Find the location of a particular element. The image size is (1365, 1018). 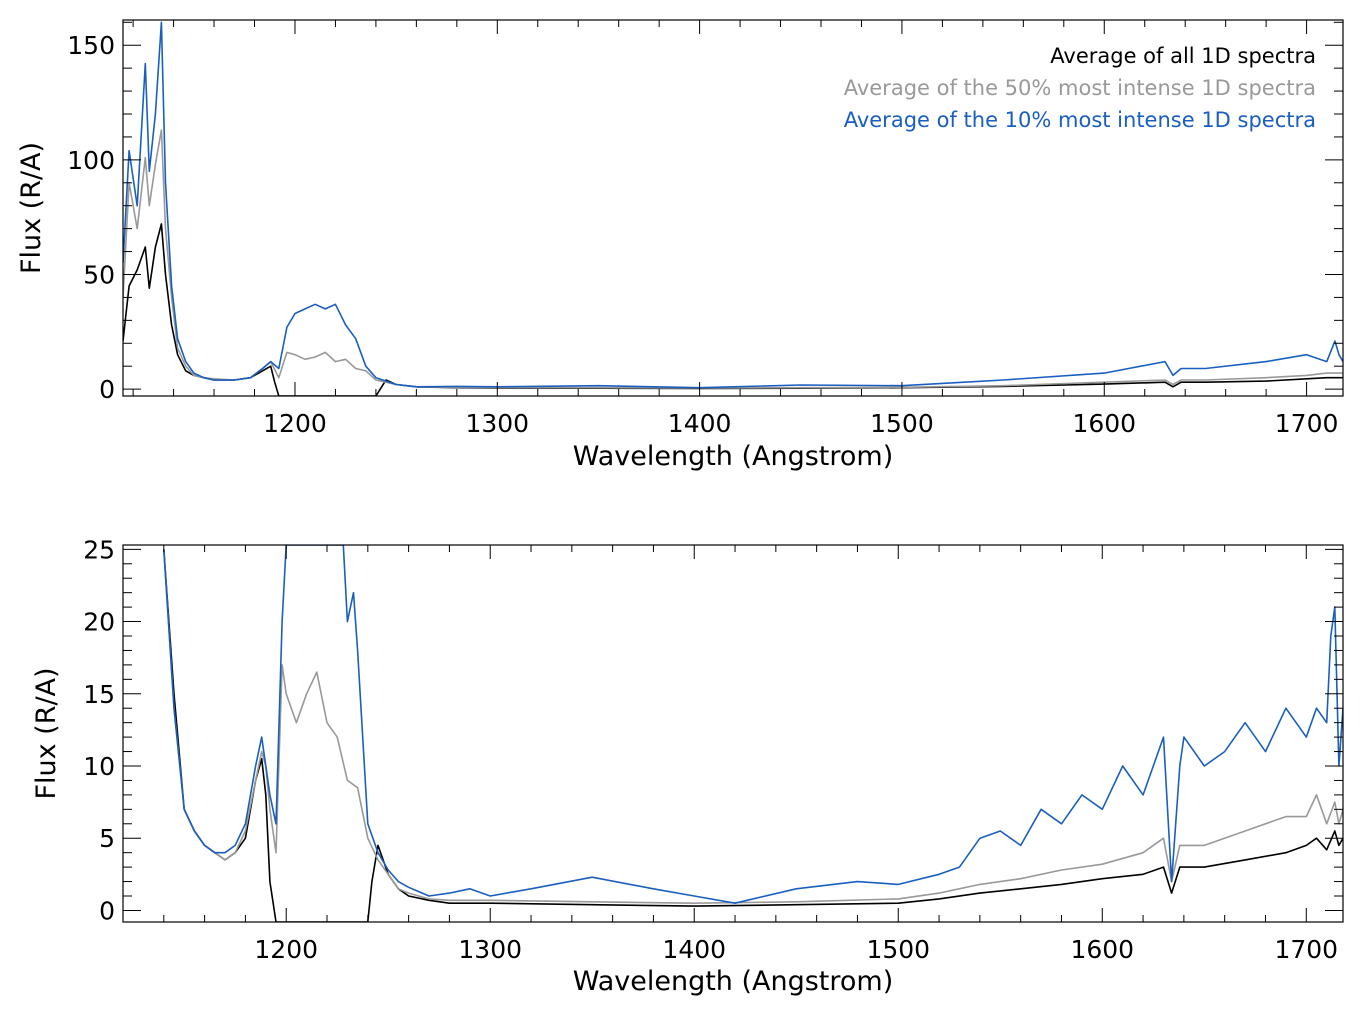

y-tick-label: 50 is located at coordinates (99, 274).